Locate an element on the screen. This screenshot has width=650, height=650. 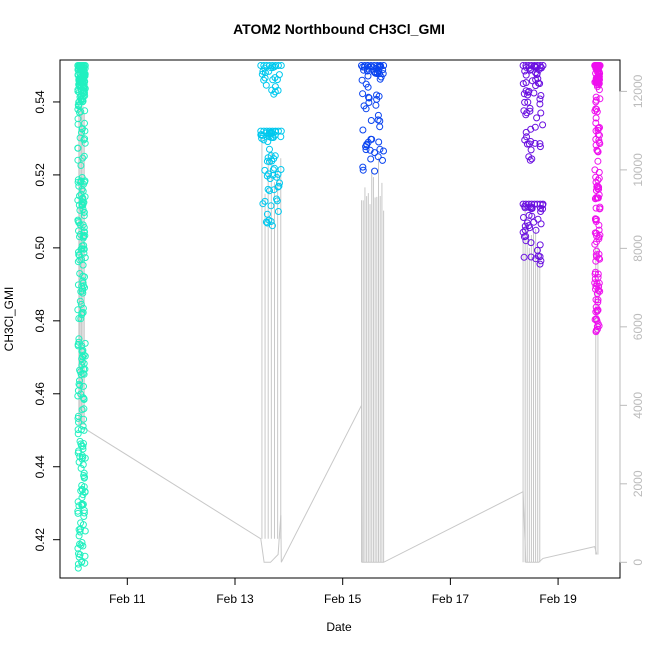
y-tick-label: 0.44 is located at coordinates (40, 467).